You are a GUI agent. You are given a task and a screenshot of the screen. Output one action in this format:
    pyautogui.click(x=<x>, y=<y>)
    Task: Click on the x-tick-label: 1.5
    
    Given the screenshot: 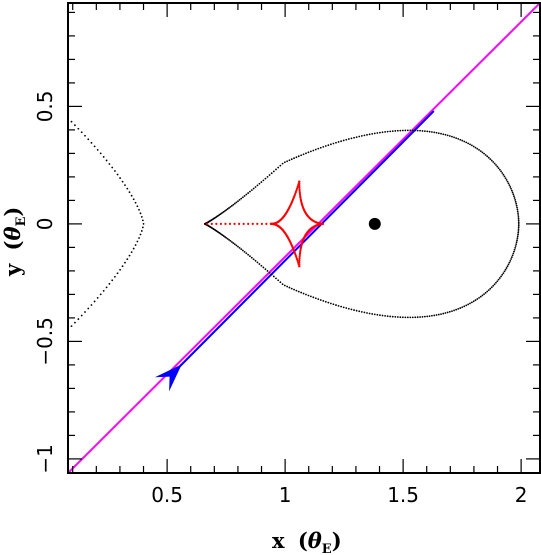 What is the action you would take?
    pyautogui.click(x=403, y=495)
    